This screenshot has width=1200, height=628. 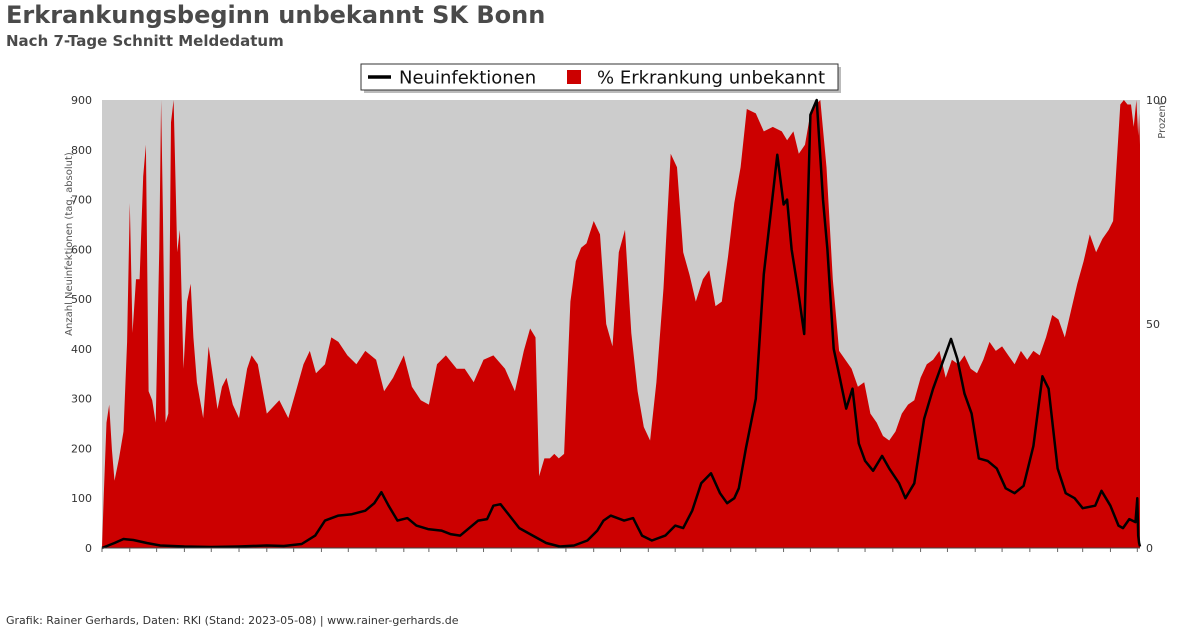 What do you see at coordinates (81, 299) in the screenshot?
I see `y-tick-label: 500` at bounding box center [81, 299].